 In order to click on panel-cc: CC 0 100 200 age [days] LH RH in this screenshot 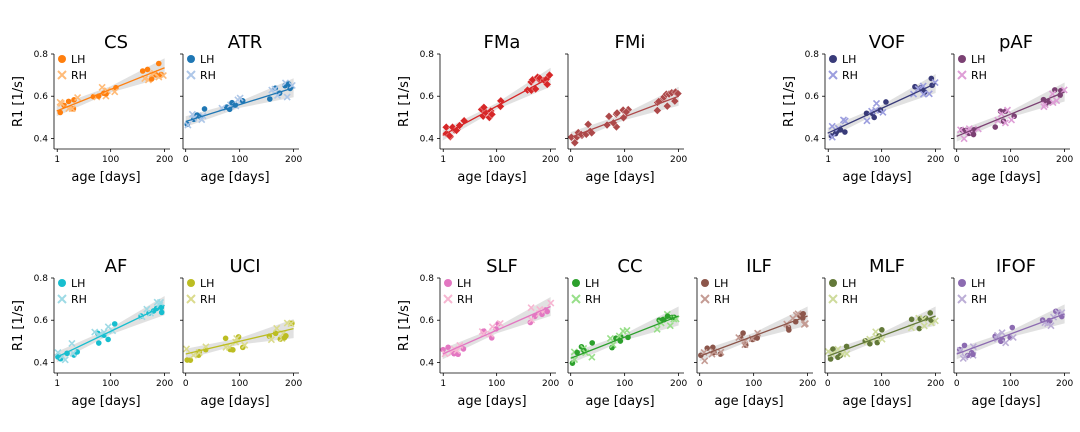, I will do `click(626, 332)`.